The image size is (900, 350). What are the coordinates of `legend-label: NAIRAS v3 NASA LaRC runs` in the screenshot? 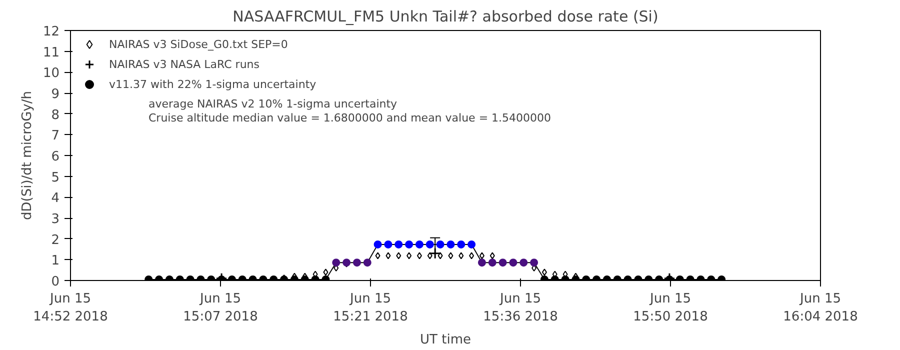 It's located at (184, 64).